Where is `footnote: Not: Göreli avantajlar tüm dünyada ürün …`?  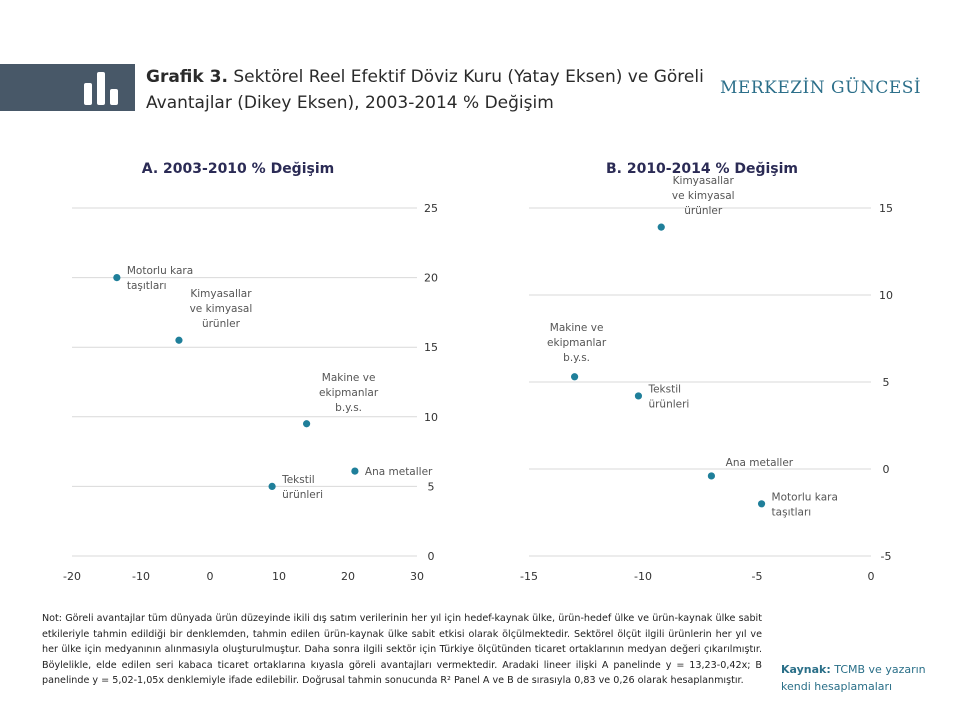
footnote: Not: Göreli avantajlar tüm dünyada ürün … is located at coordinates (402, 649).